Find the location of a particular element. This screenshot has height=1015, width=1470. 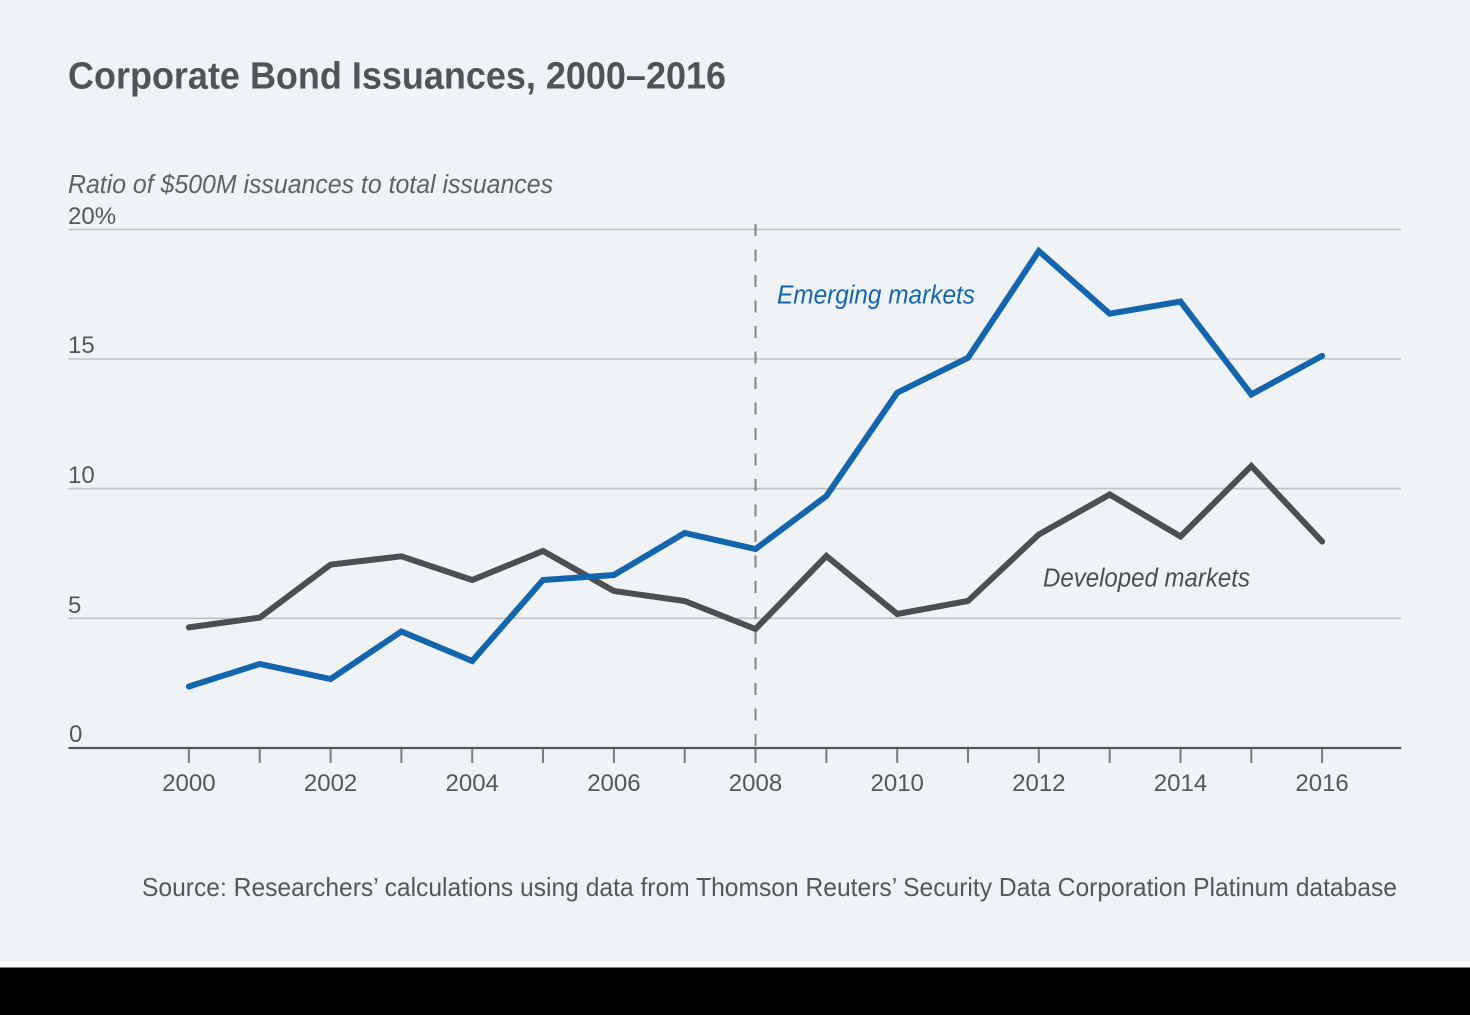

svg-text: 15 is located at coordinates (81, 345).